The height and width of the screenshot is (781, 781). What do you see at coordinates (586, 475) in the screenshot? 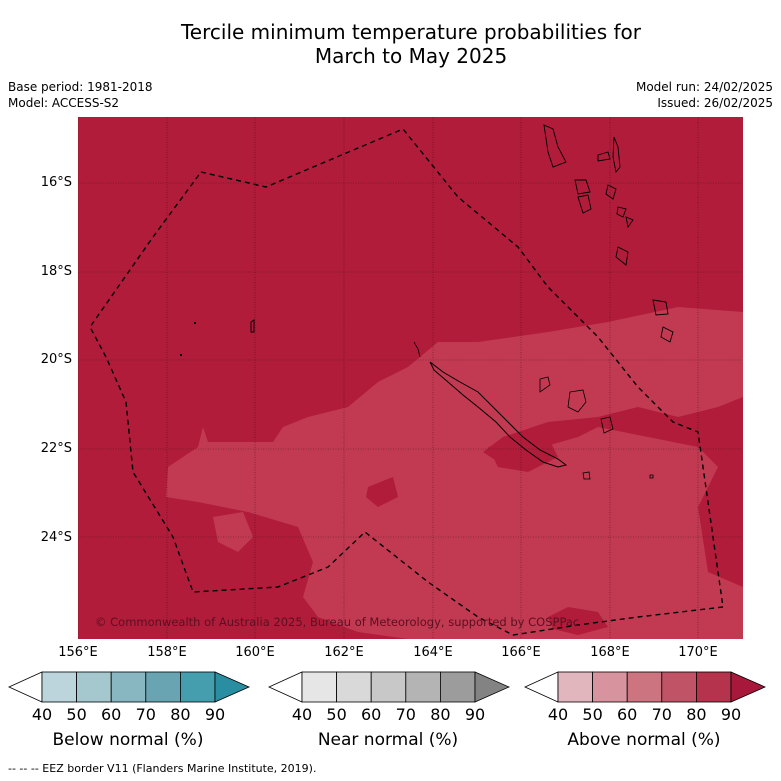
I see `isle-of-pines` at bounding box center [586, 475].